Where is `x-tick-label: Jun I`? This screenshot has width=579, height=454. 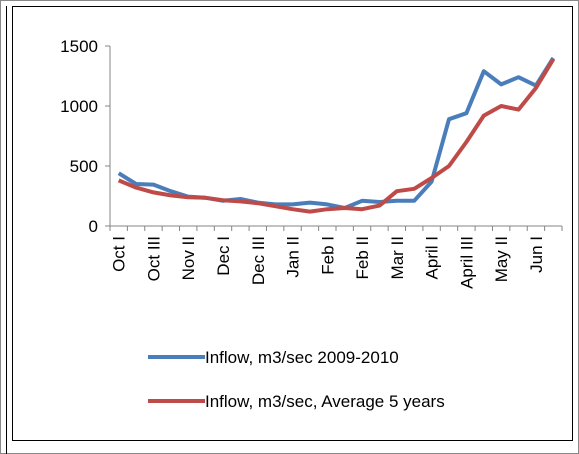
x-tick-label: Jun I is located at coordinates (536, 254).